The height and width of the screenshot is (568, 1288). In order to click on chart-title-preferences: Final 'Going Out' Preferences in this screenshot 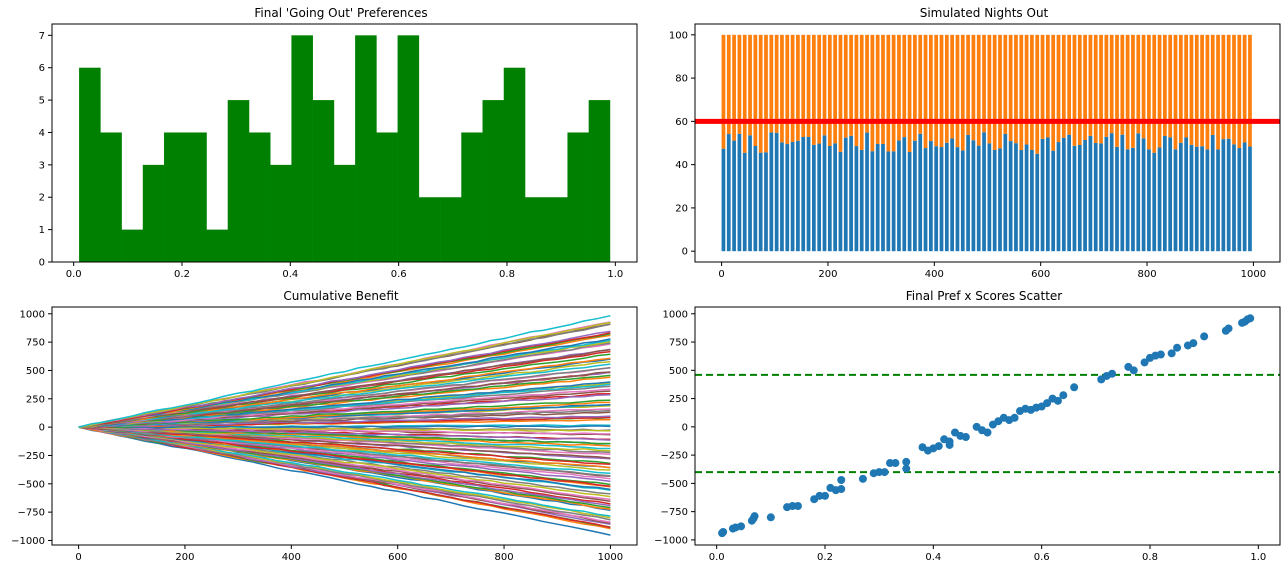, I will do `click(340, 13)`.